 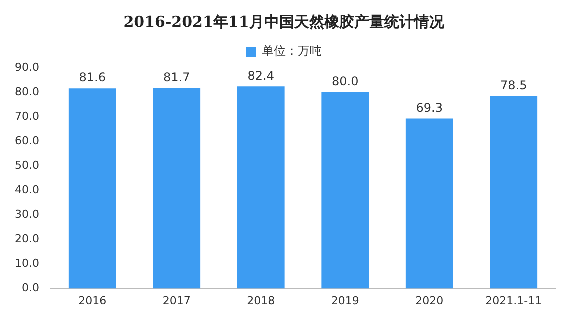 I want to click on y-tick-label: 10.0, so click(x=27, y=263).